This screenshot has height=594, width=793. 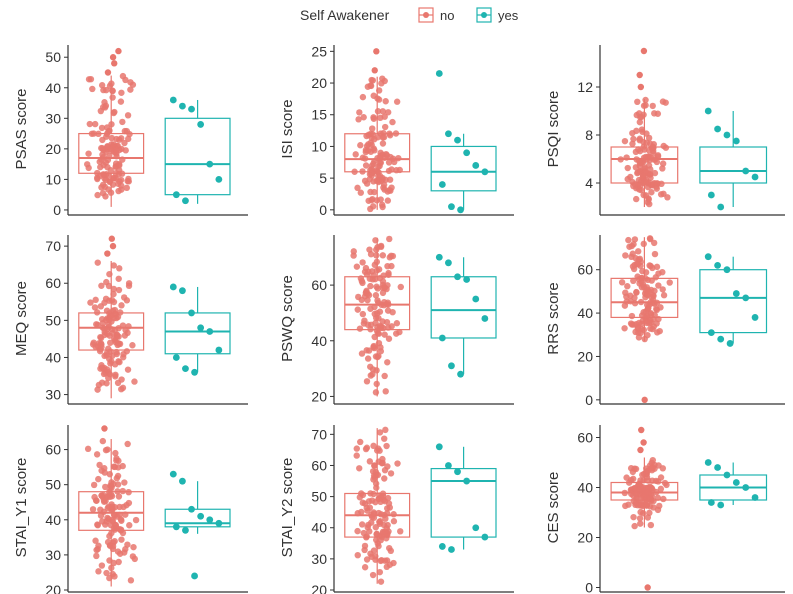 What do you see at coordinates (484, 15) in the screenshot?
I see `legend-key-yes` at bounding box center [484, 15].